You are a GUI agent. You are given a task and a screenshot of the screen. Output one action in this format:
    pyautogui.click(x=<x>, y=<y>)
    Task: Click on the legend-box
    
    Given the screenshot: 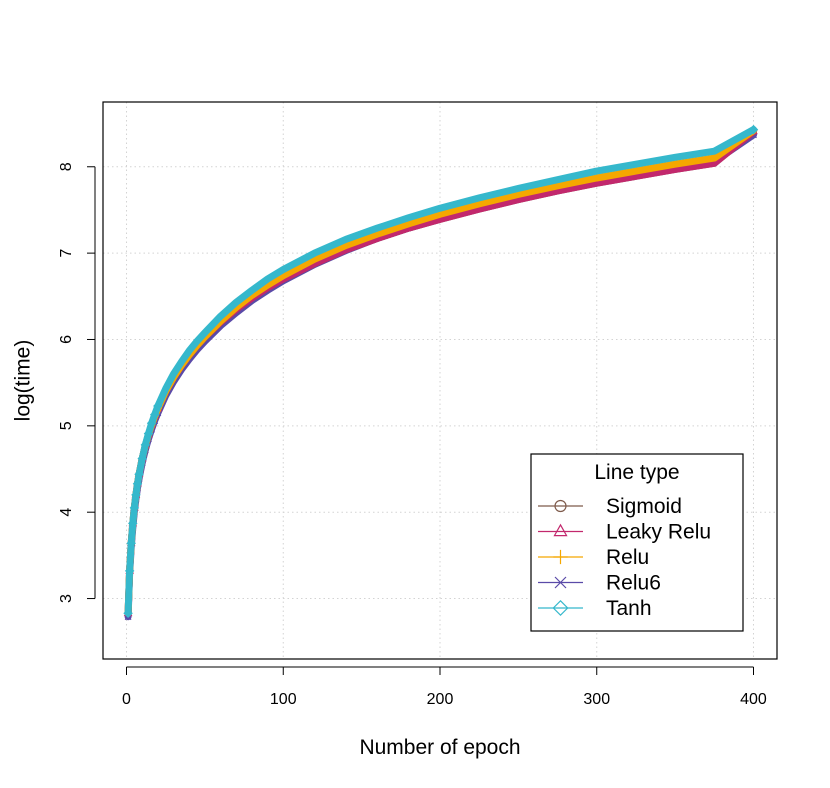 What is the action you would take?
    pyautogui.click(x=637, y=542)
    